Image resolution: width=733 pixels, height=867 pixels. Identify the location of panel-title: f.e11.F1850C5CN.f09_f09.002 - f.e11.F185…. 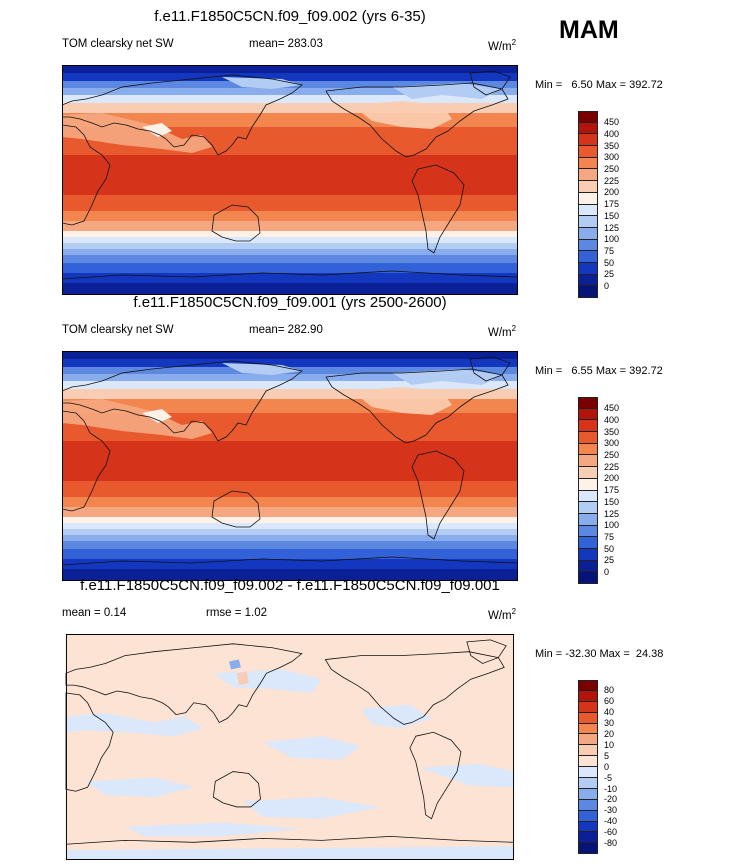
(290, 585).